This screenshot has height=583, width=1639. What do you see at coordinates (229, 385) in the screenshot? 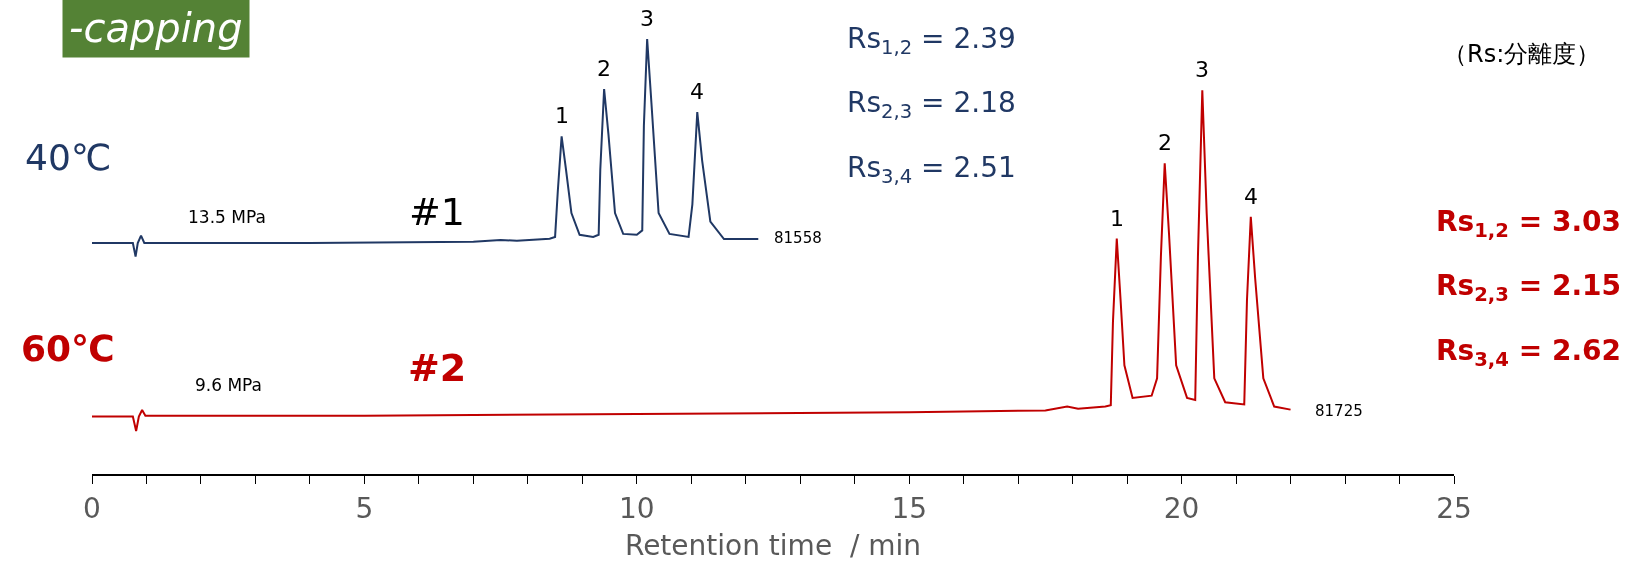
I see `annotation: 9.6 MPa` at bounding box center [229, 385].